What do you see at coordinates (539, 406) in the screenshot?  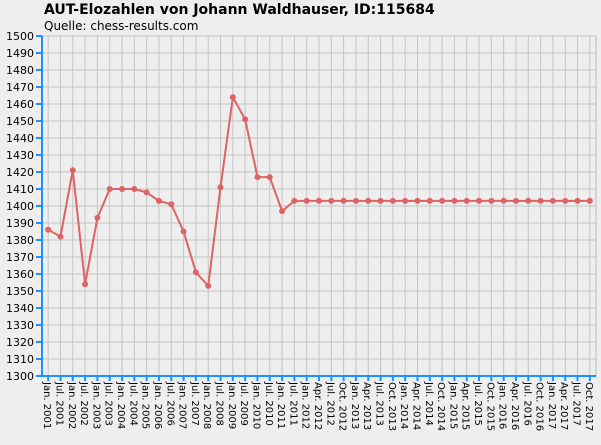 I see `x-tick-label: Oct. 2016` at bounding box center [539, 406].